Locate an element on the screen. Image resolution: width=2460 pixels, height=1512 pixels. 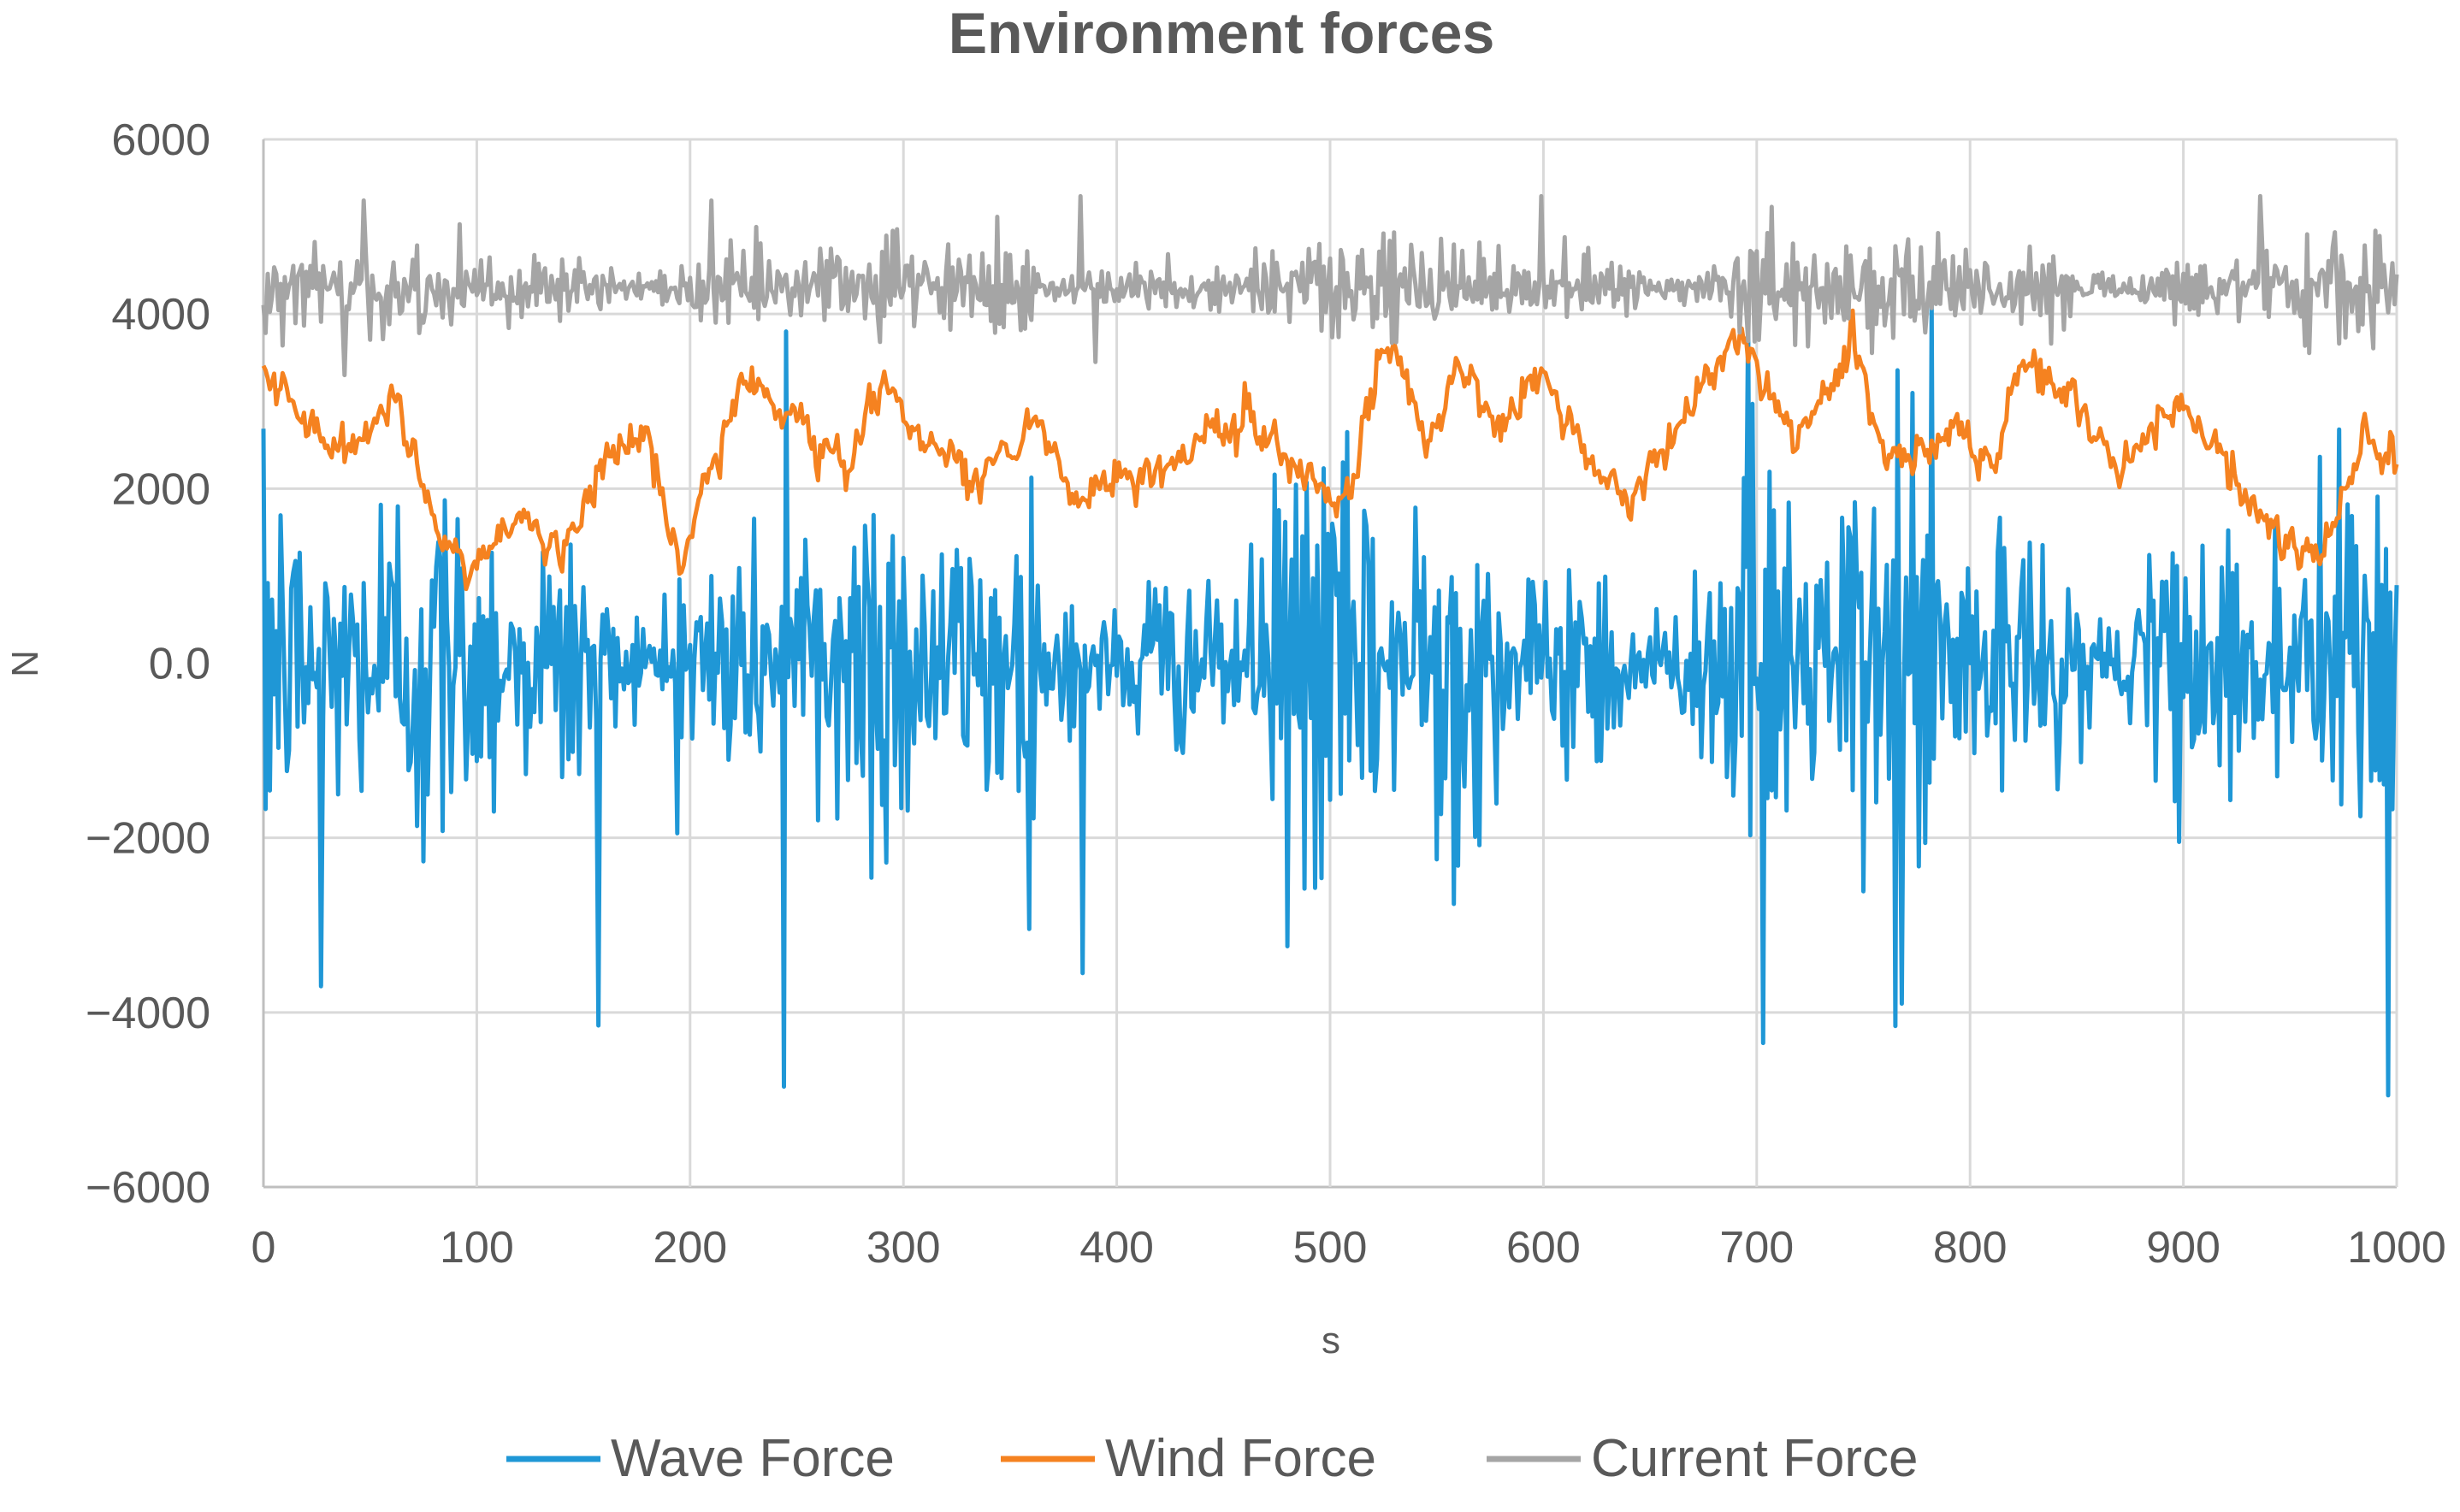
x-tick-label: 300 is located at coordinates (903, 1248).